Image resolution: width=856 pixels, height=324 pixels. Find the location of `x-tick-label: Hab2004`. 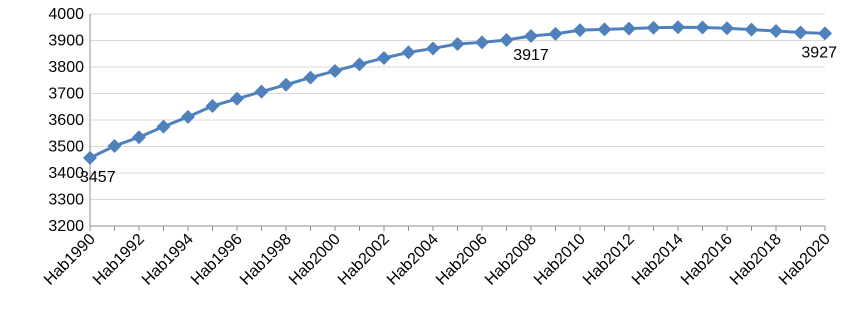

x-tick-label: Hab2004 is located at coordinates (413, 260).